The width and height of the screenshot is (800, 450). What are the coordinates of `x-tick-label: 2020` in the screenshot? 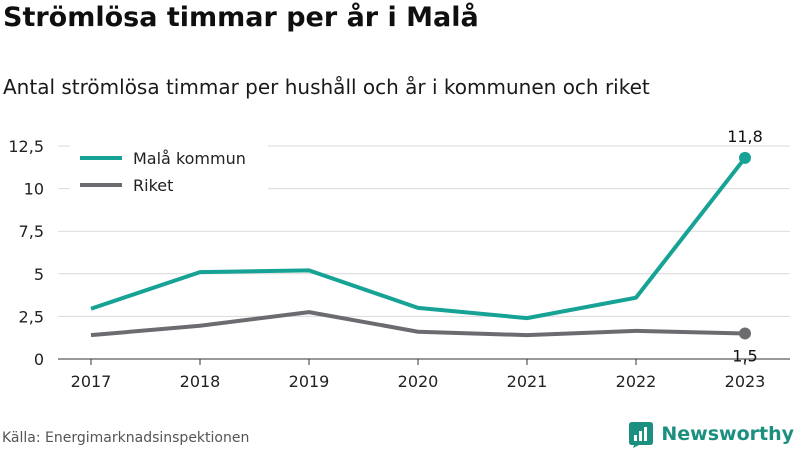 It's located at (418, 381).